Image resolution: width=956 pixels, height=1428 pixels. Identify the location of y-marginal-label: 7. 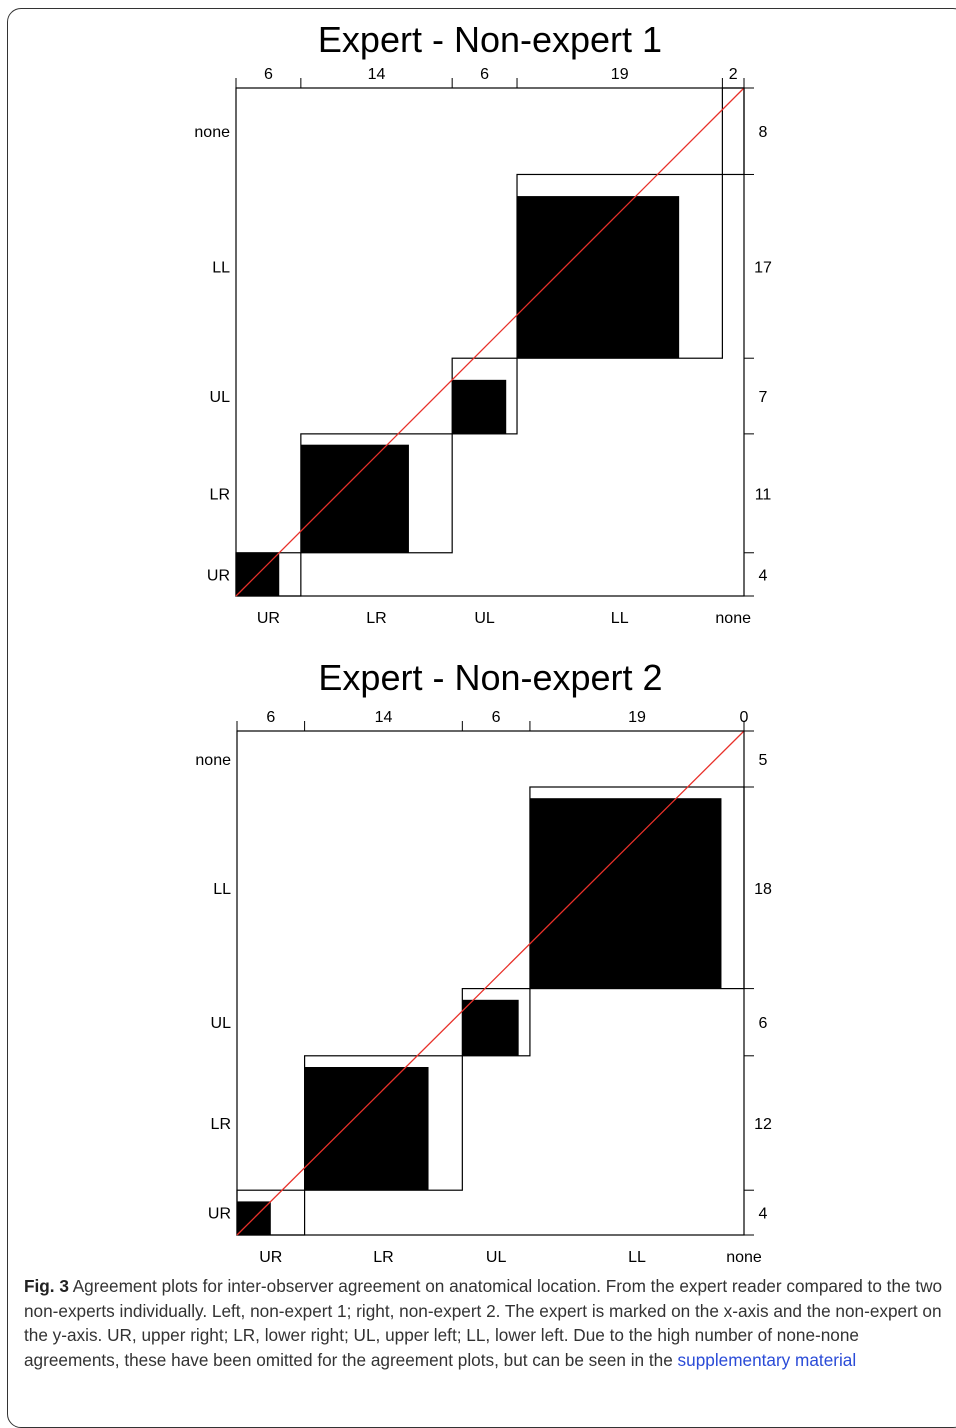
(763, 397).